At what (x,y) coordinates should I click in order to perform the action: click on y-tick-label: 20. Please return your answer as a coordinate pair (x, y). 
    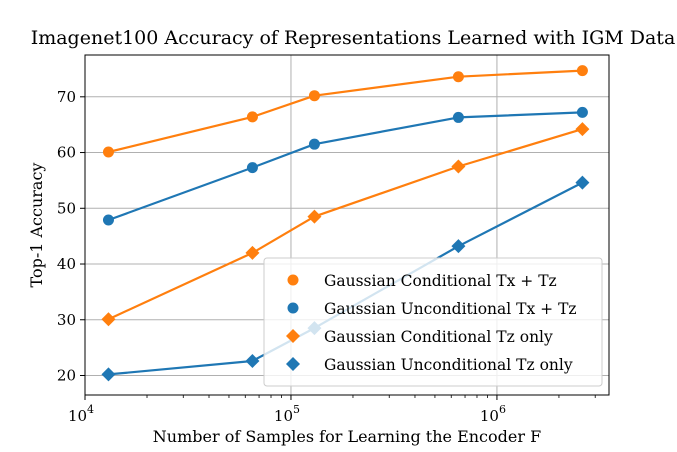
    Looking at the image, I should click on (66, 375).